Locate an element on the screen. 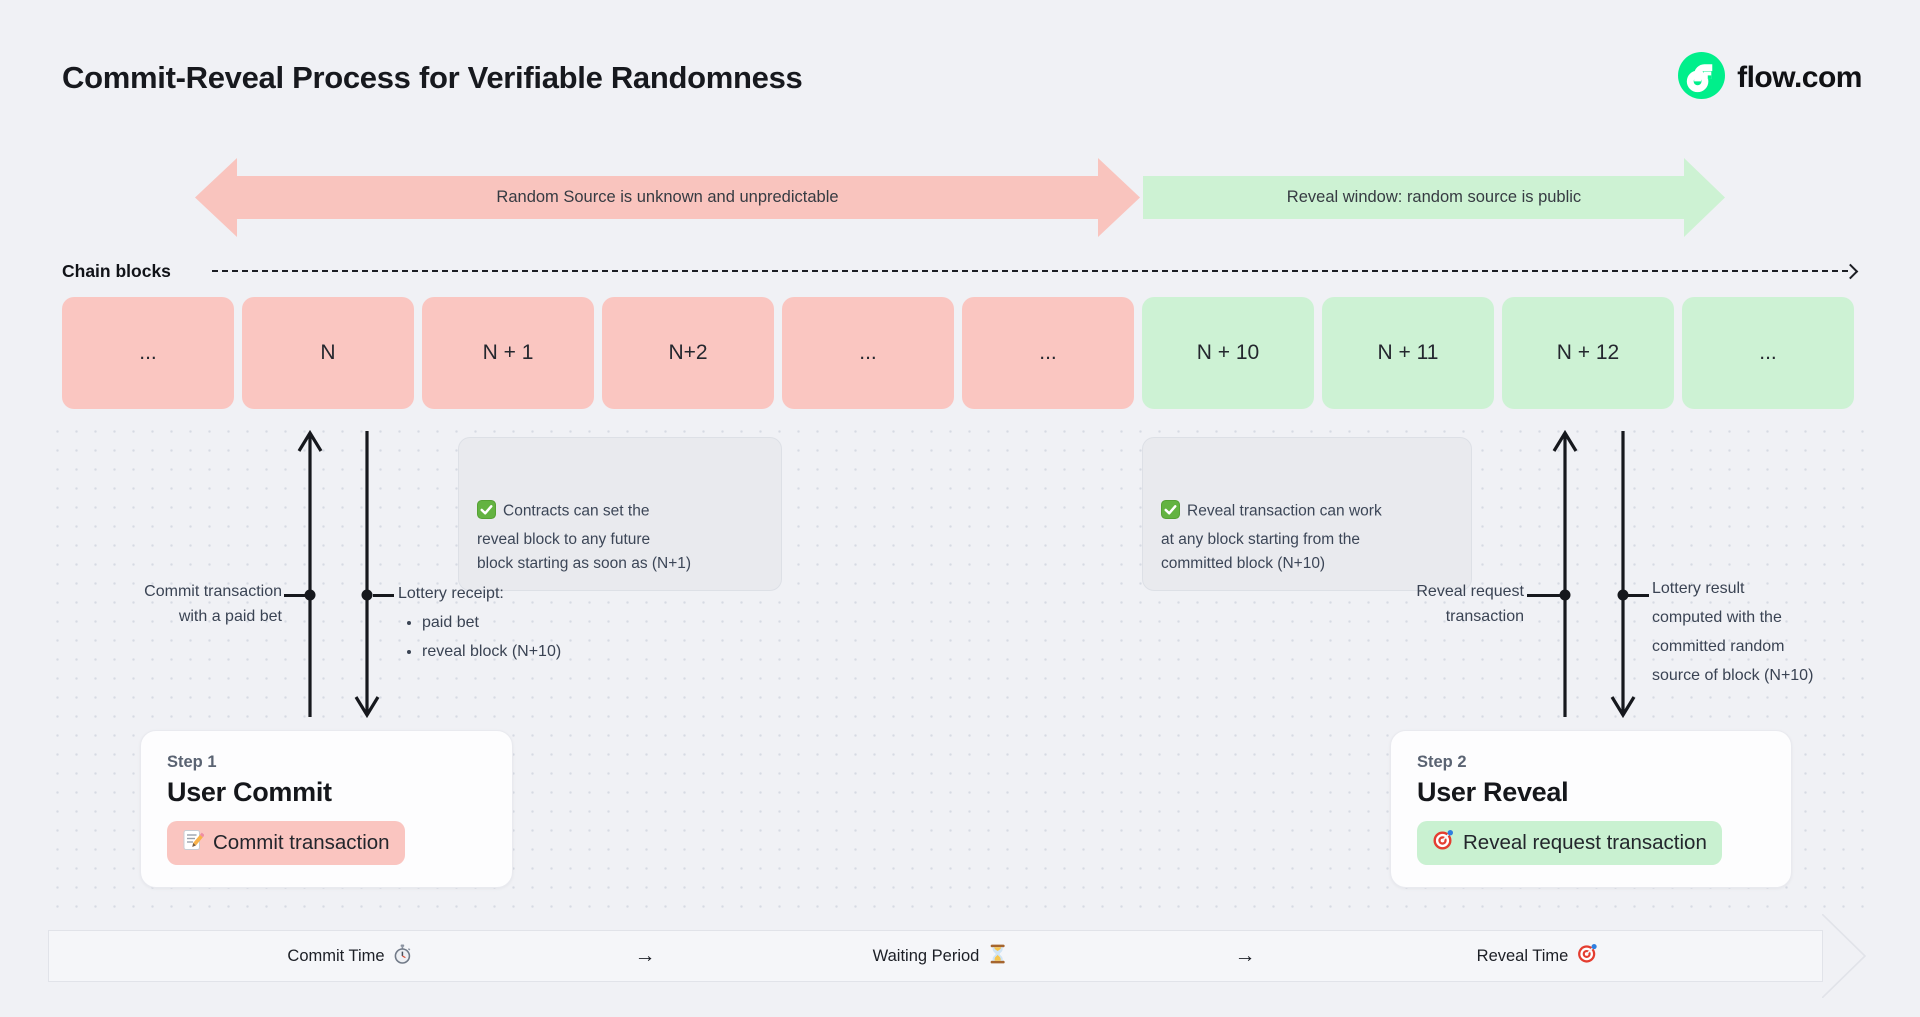 The width and height of the screenshot is (1920, 1017). timeline-label: Commit Time is located at coordinates (336, 955).